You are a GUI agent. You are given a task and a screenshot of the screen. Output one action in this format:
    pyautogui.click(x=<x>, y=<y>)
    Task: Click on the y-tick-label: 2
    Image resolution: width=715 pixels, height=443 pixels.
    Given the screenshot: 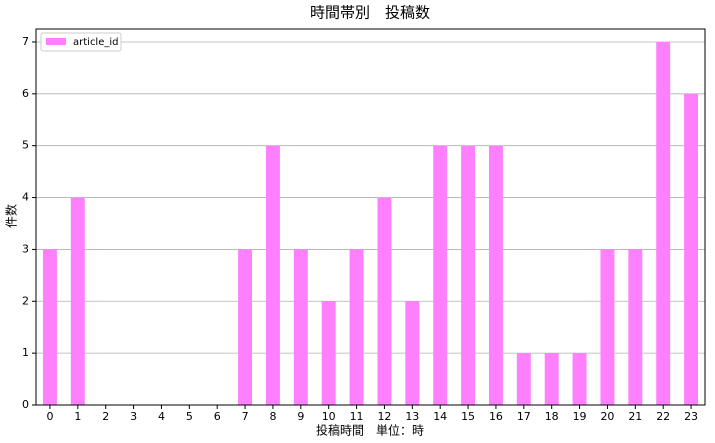 What is the action you would take?
    pyautogui.click(x=25, y=300)
    